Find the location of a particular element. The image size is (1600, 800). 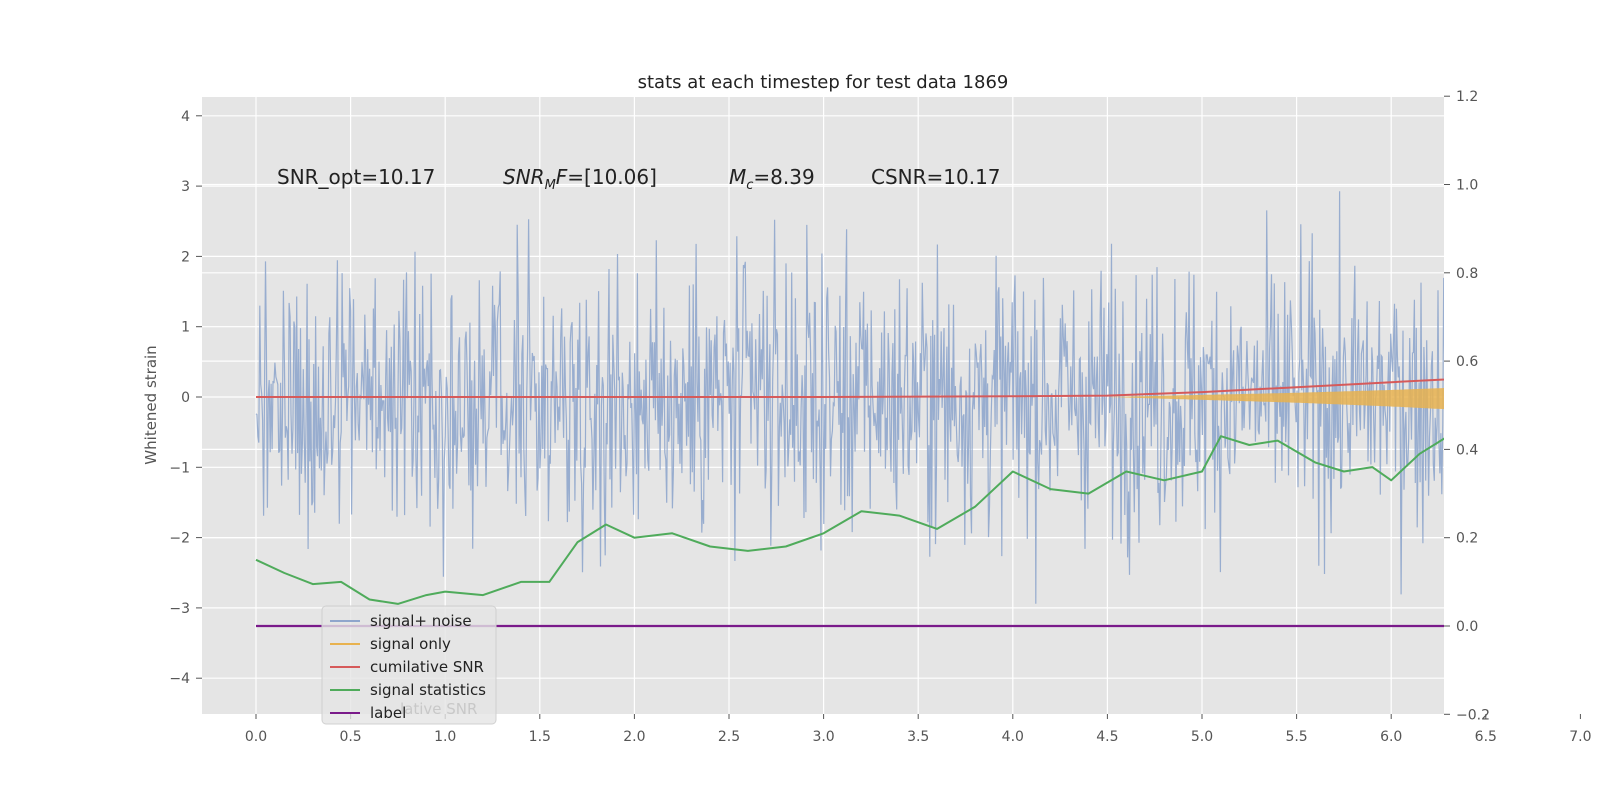

x-tick-label: 2.0 is located at coordinates (634, 737).